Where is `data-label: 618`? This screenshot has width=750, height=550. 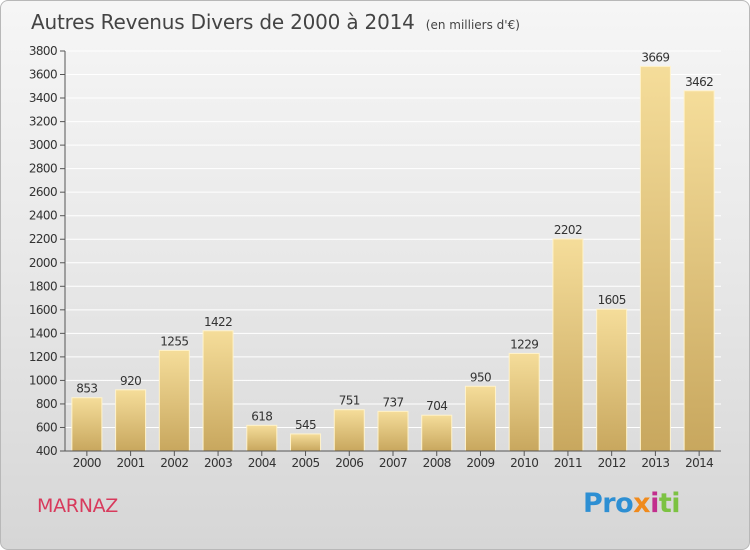 data-label: 618 is located at coordinates (261, 416).